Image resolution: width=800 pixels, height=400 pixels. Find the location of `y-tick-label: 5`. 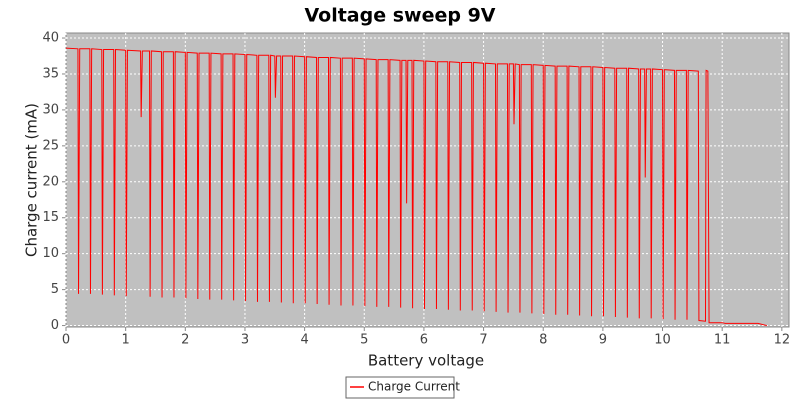

y-tick-label: 5 is located at coordinates (55, 289).